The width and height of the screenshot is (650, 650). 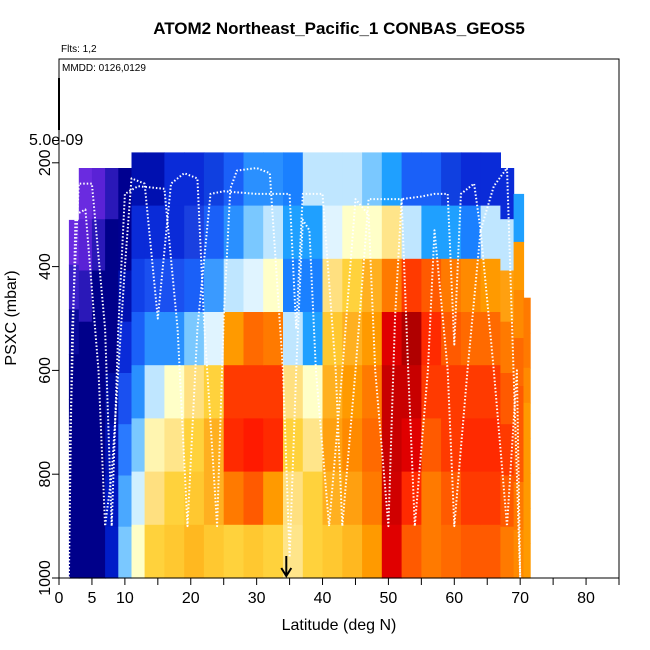 I want to click on x-tick-label: 40, so click(x=323, y=598).